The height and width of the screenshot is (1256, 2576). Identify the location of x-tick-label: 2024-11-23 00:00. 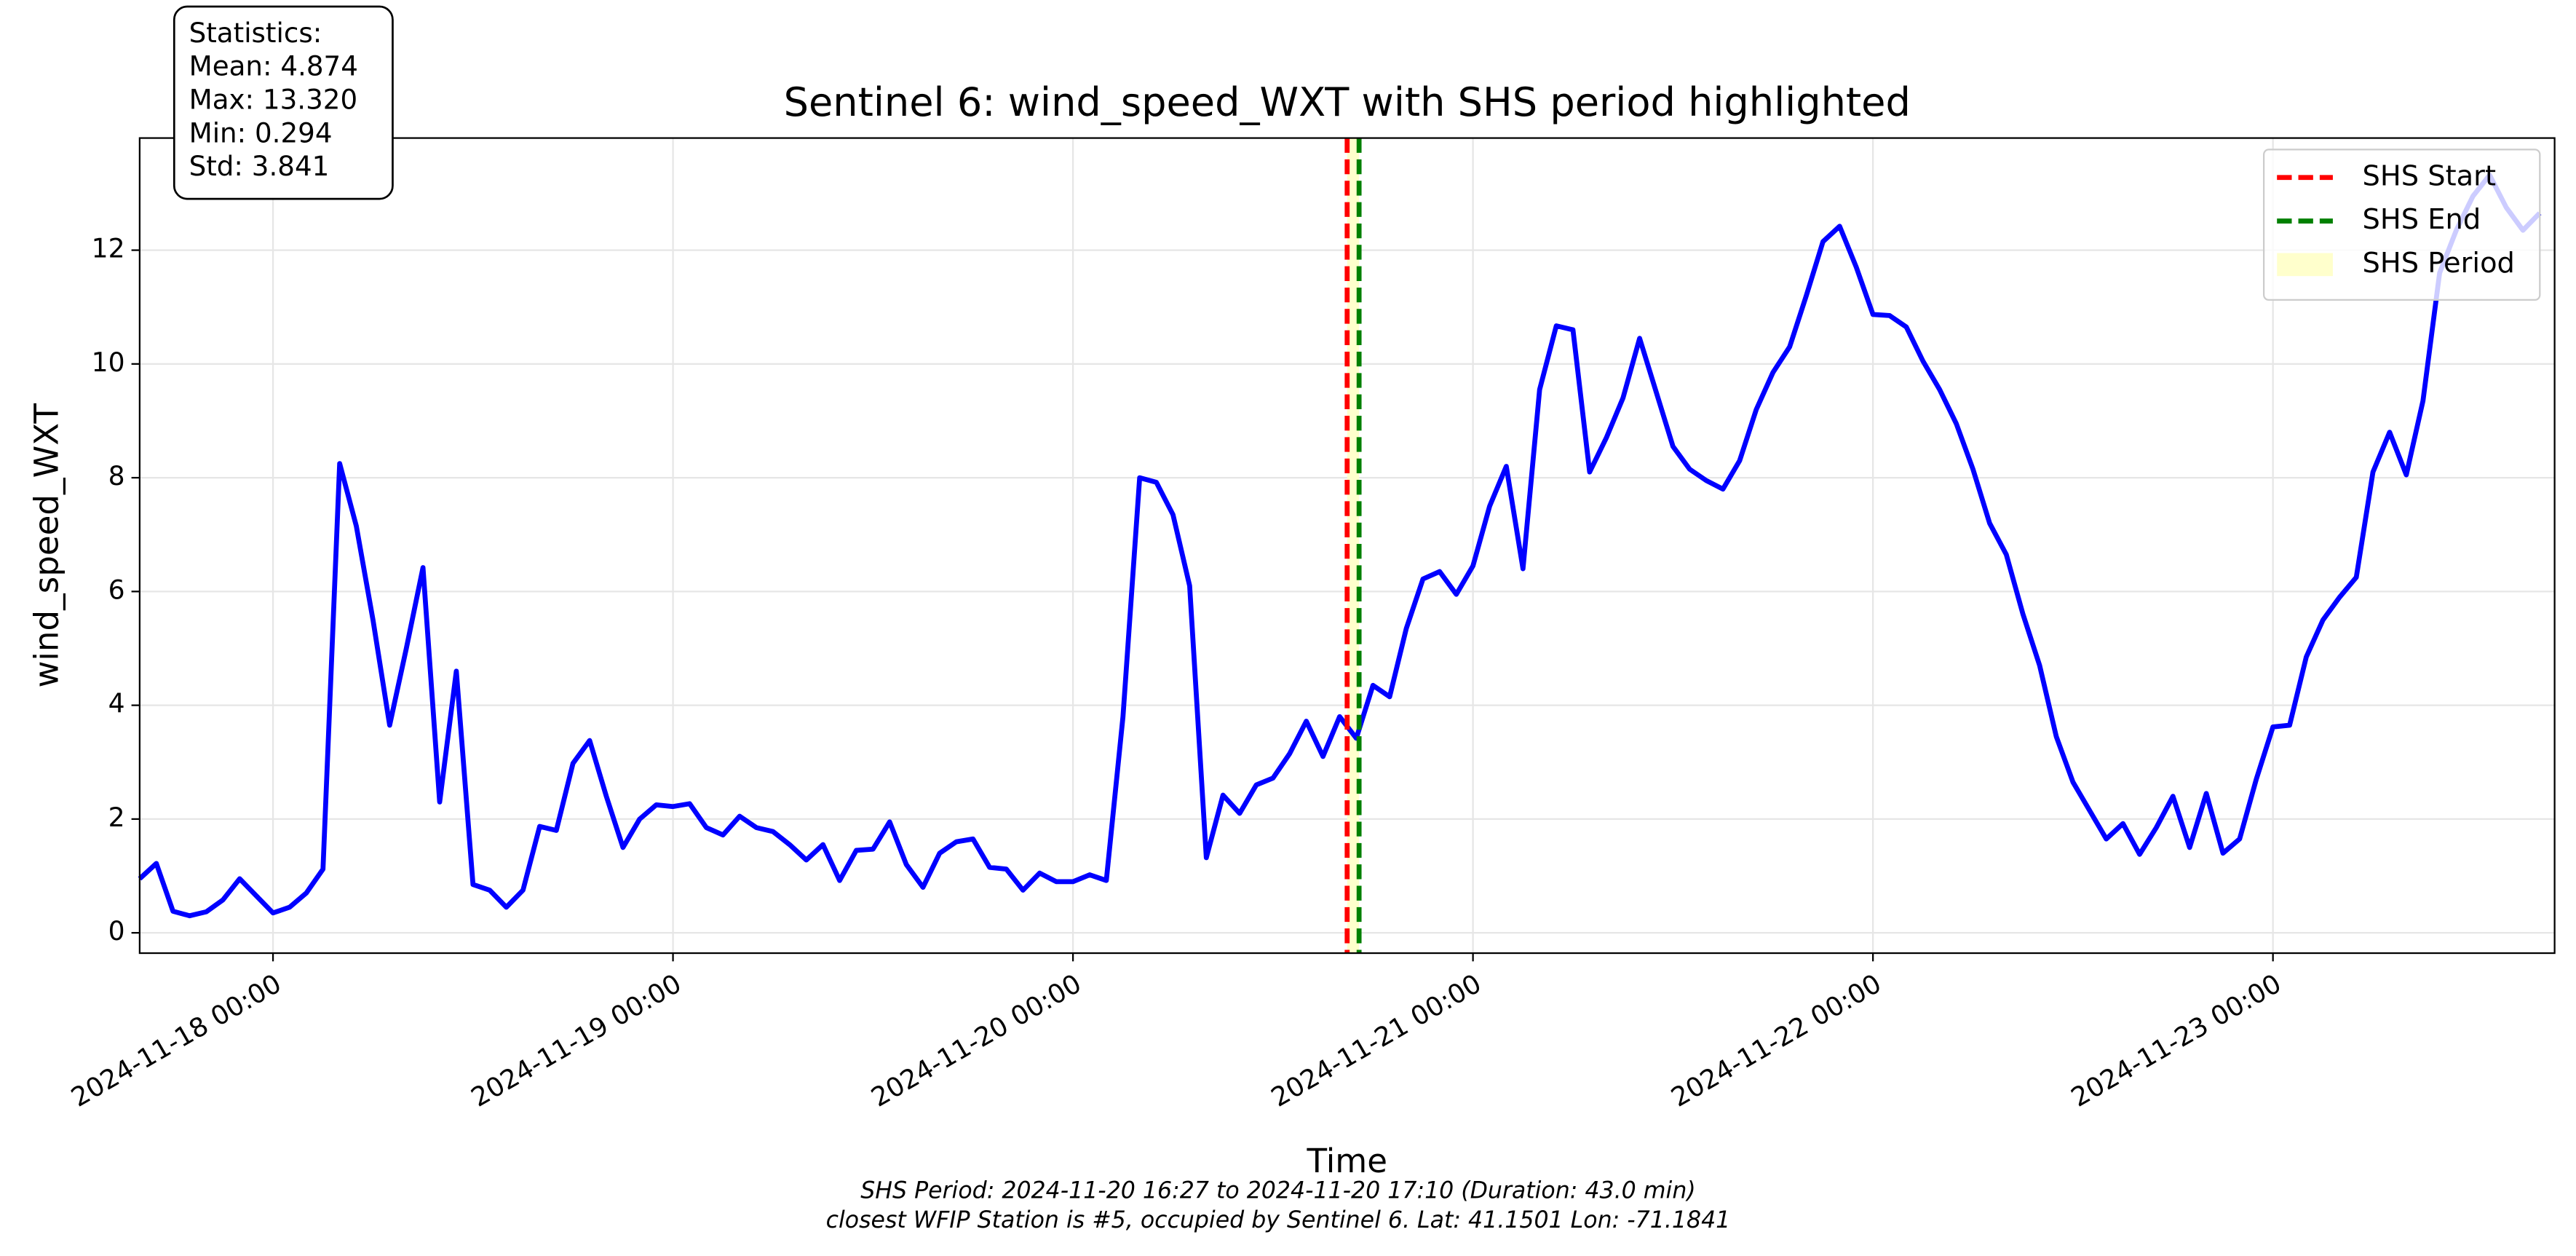
(2176, 1040).